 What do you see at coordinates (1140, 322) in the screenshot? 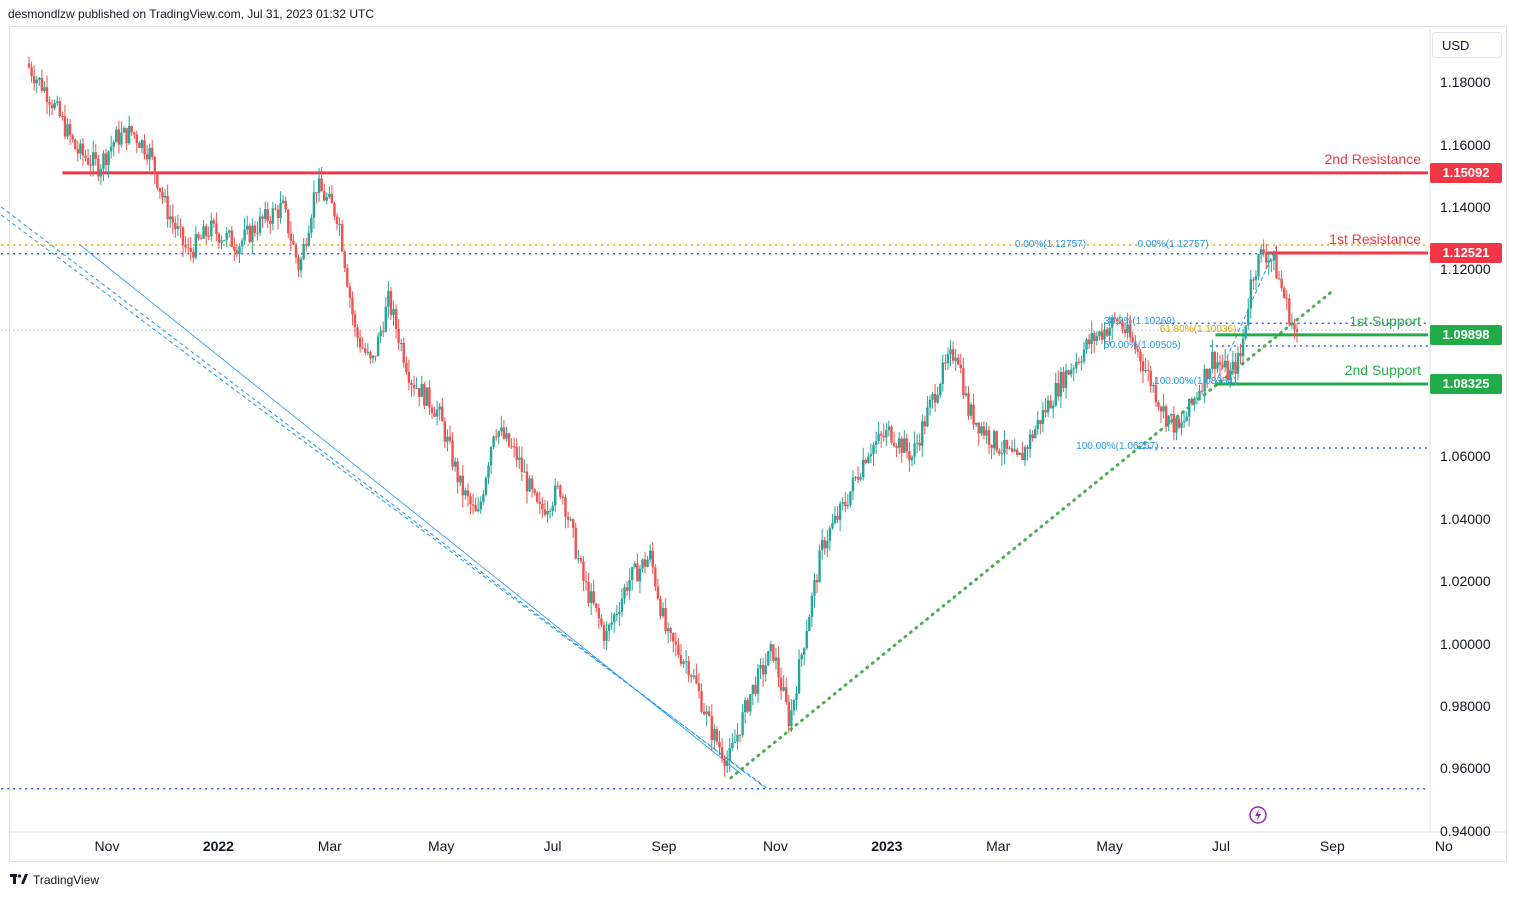
I see `fib-level-label: 38.2%(1.10269)` at bounding box center [1140, 322].